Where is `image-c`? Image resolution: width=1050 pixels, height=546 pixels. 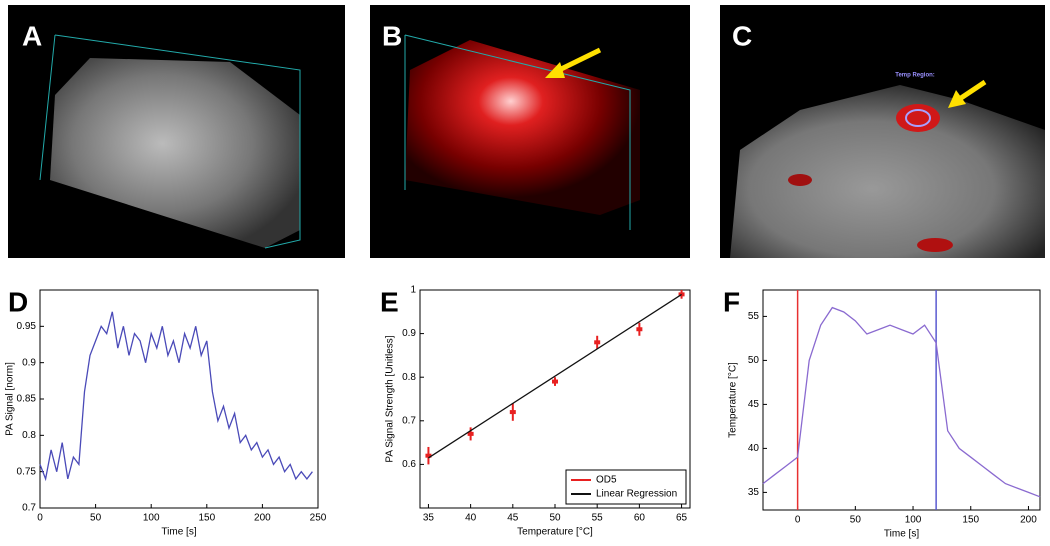 image-c is located at coordinates (882, 131).